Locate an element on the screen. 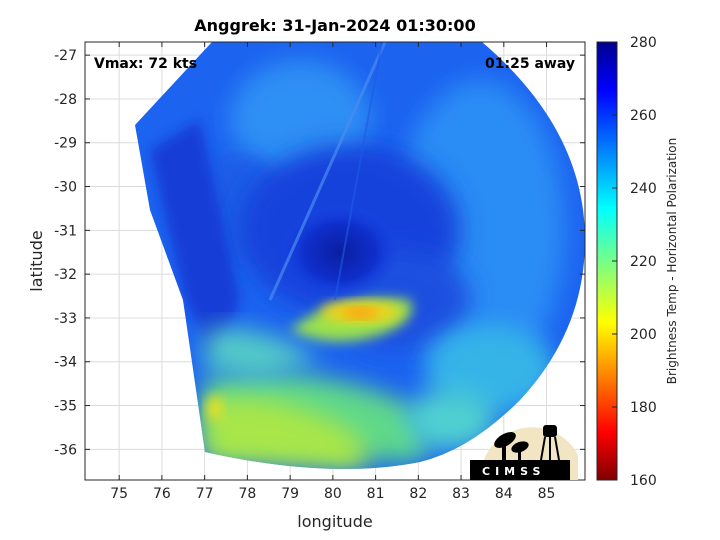 The width and height of the screenshot is (720, 540). colorbar-tick-label: 200 is located at coordinates (643, 335).